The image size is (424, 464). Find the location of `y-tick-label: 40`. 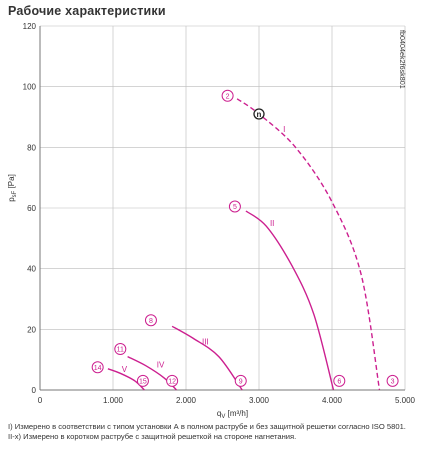

y-tick-label: 40 is located at coordinates (31, 269).